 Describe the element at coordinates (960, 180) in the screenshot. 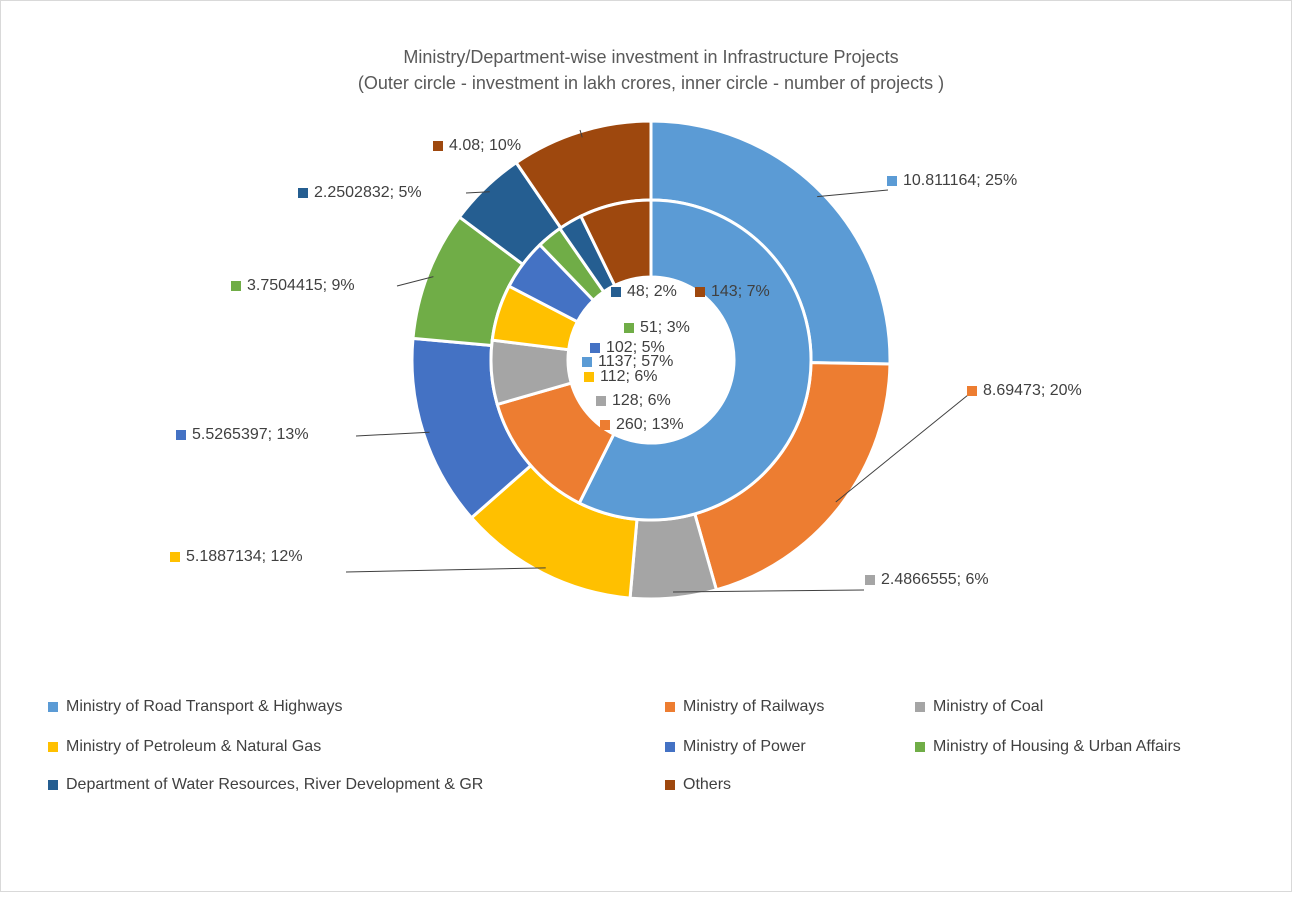

I see `data-label: 10.811164; 25%` at that location.